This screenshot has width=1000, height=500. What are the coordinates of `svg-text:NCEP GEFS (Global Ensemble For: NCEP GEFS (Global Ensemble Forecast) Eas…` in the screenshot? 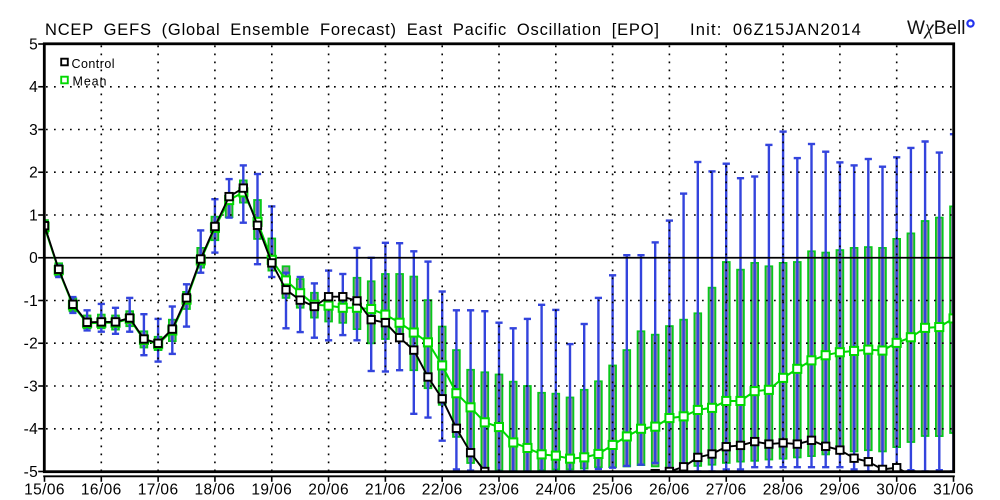 It's located at (352, 30).